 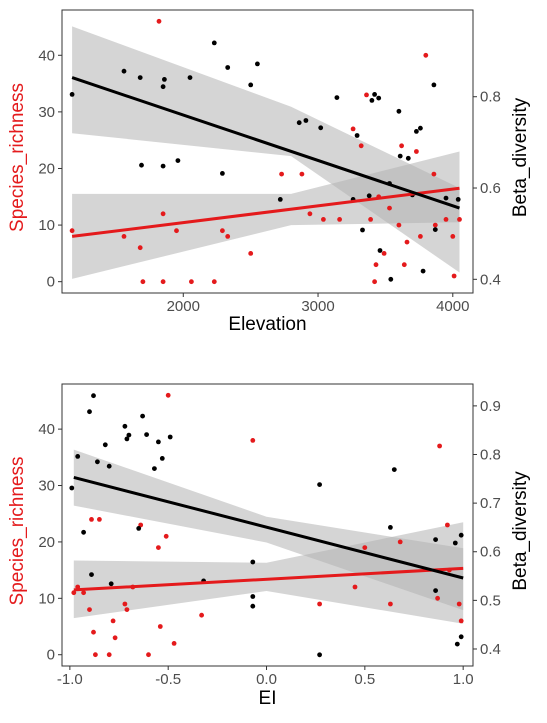 I want to click on x-tick-label: 4000, so click(x=452, y=306).